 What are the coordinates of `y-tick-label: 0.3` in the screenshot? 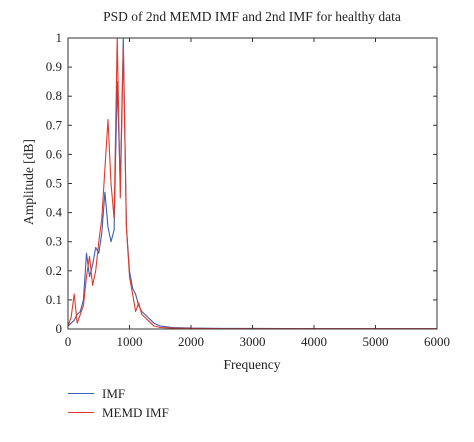 It's located at (54, 241).